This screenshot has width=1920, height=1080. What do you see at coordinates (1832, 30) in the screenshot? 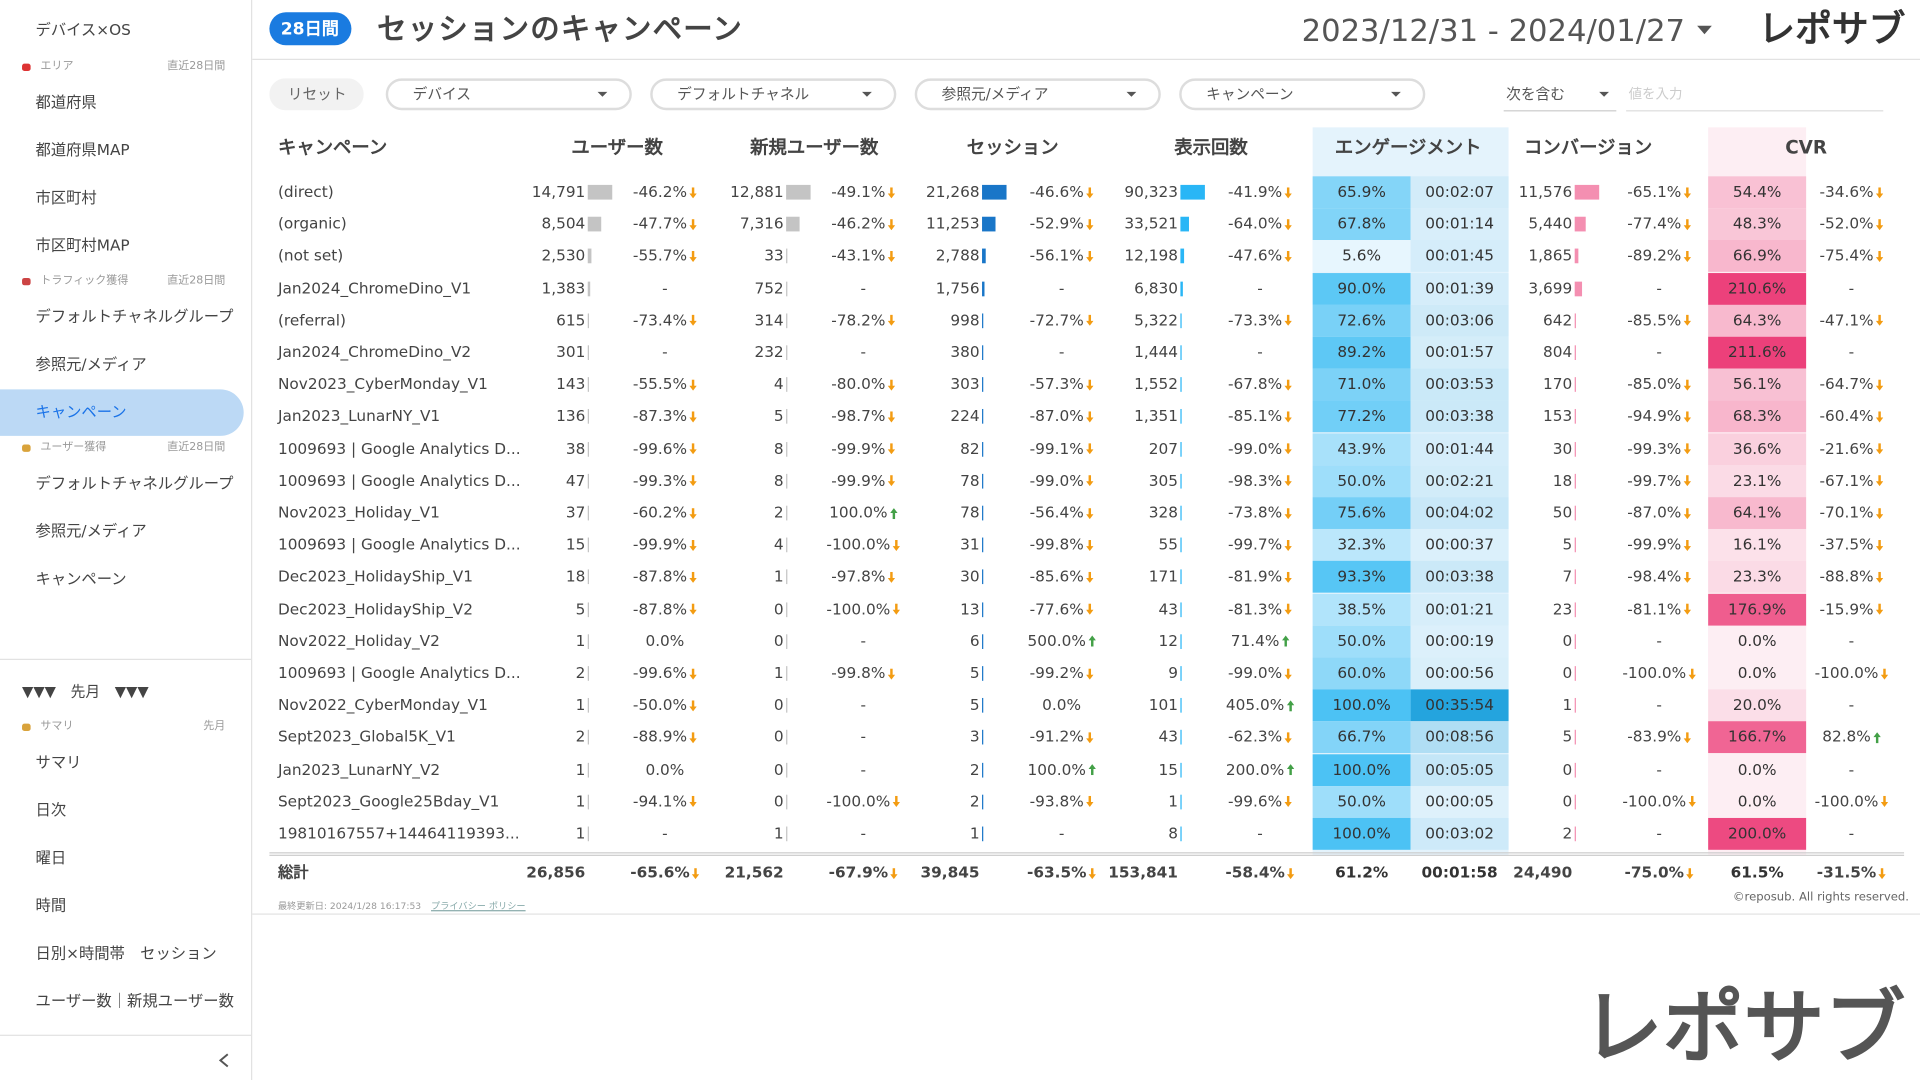
I see `logo: レポサブ` at bounding box center [1832, 30].